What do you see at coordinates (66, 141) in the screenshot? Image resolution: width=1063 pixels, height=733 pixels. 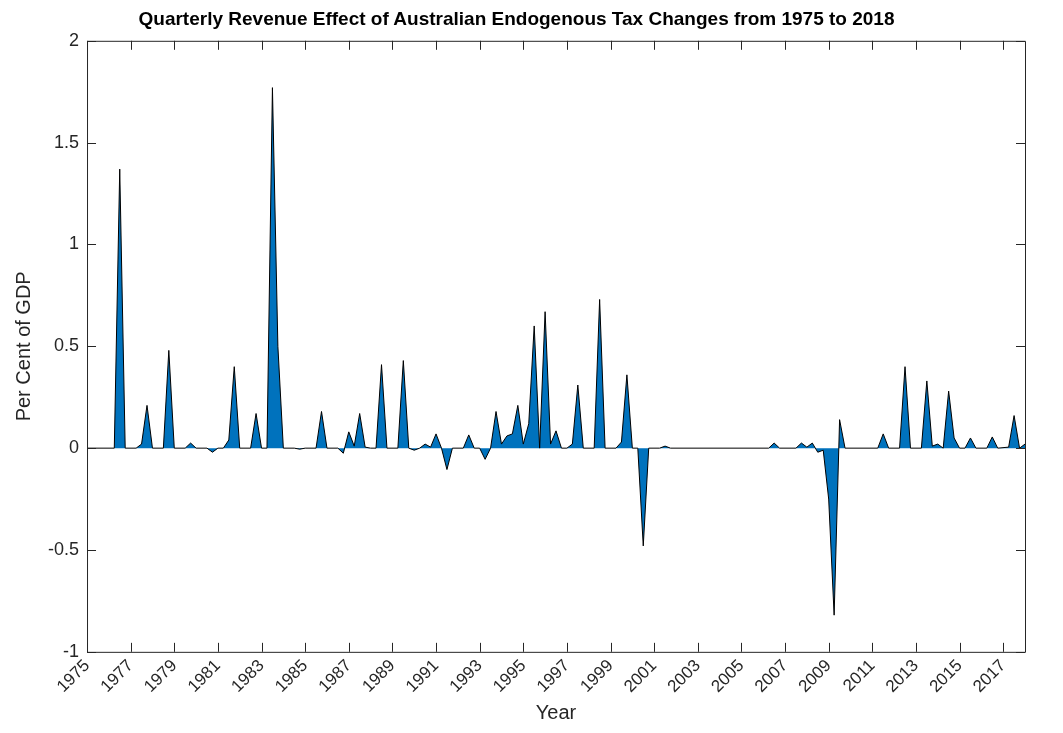 I see `y-tick-label: 1.5` at bounding box center [66, 141].